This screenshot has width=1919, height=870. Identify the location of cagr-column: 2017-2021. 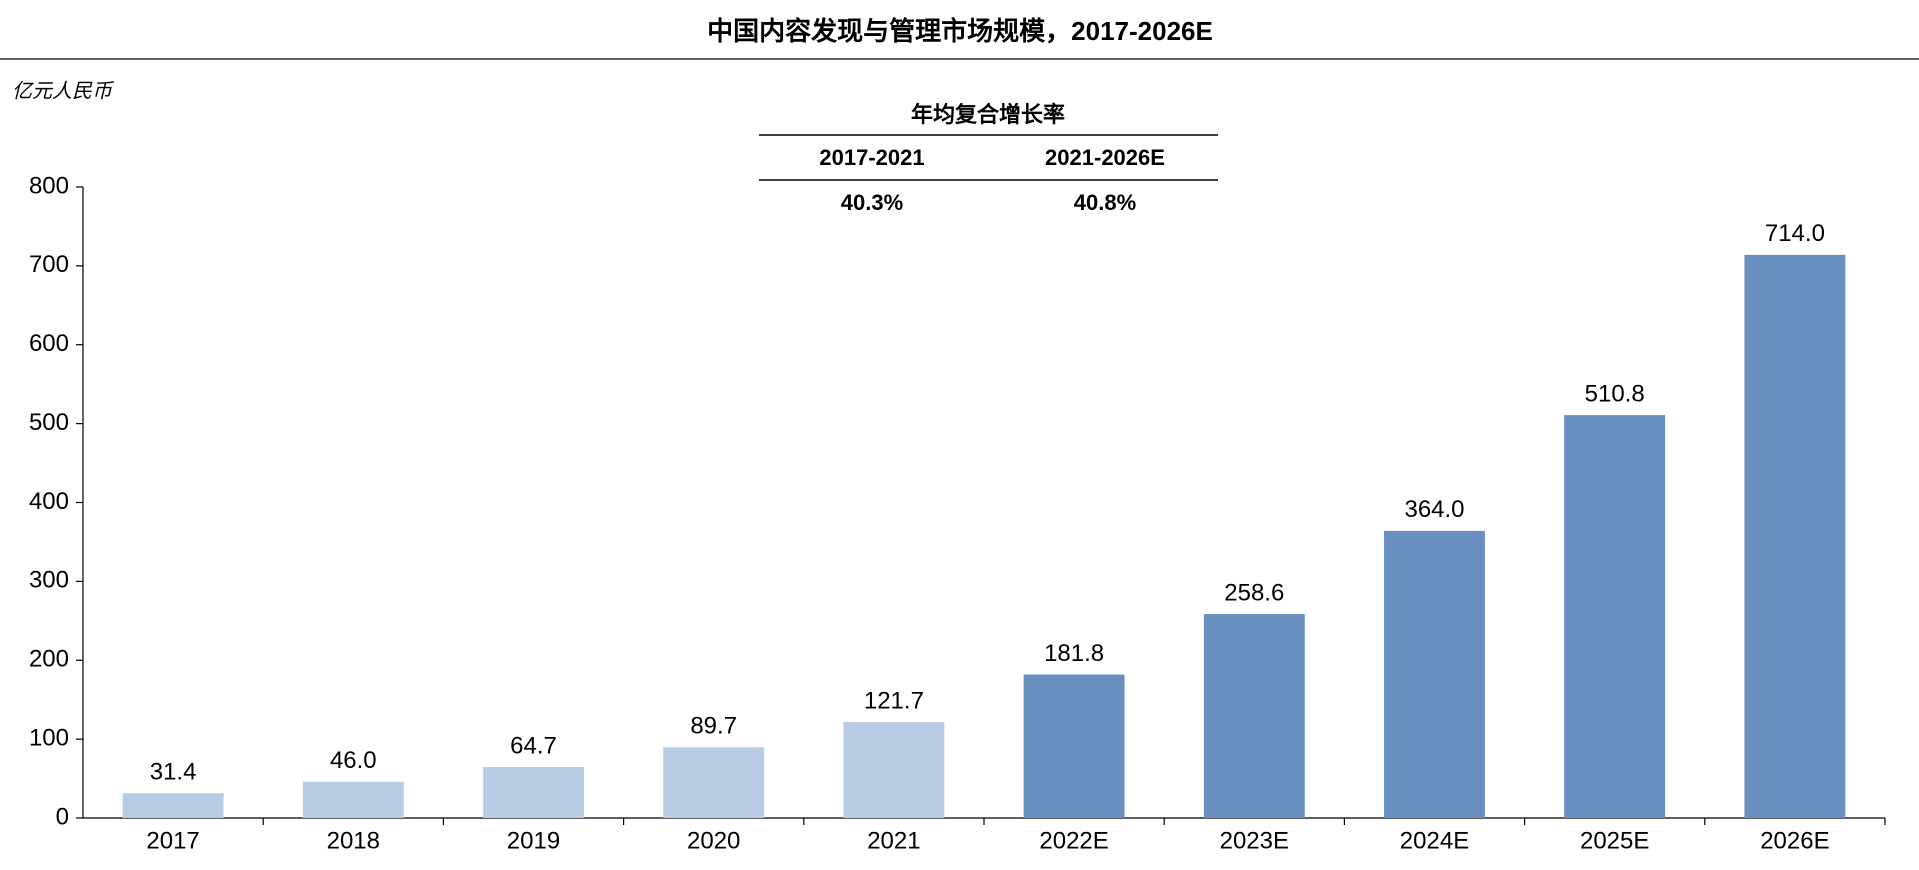
(871, 157).